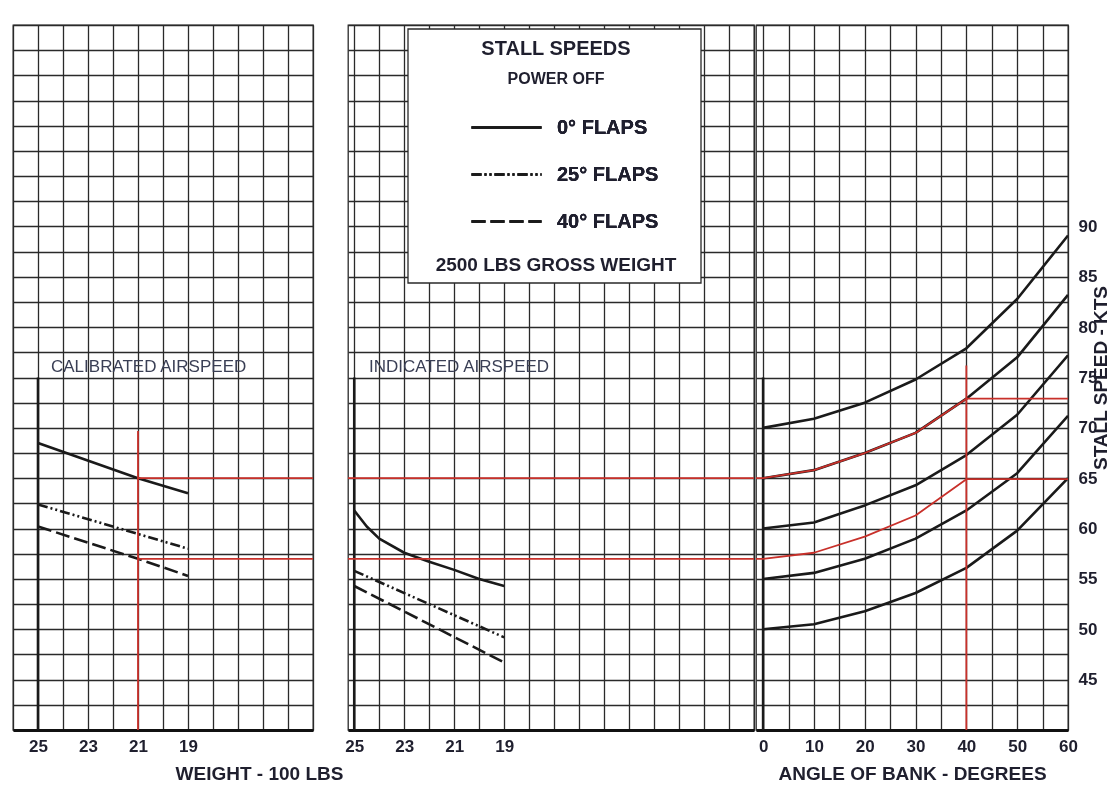  What do you see at coordinates (556, 48) in the screenshot?
I see `annotation: STALL SPEEDS` at bounding box center [556, 48].